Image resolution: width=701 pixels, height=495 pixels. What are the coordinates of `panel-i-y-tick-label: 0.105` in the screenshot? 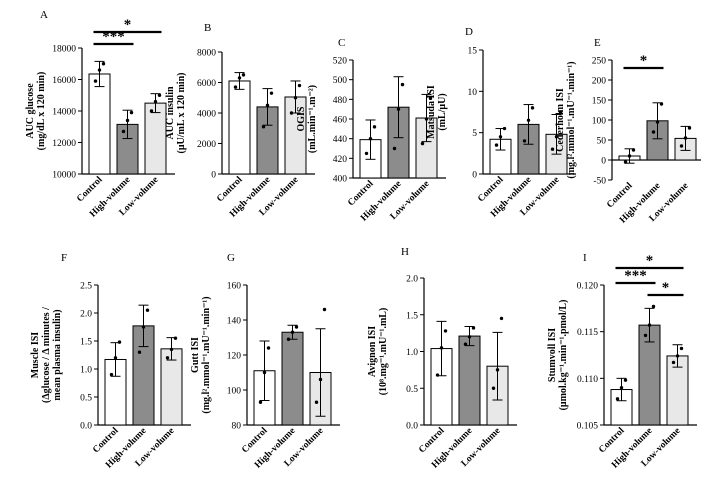 It's located at (588, 427).